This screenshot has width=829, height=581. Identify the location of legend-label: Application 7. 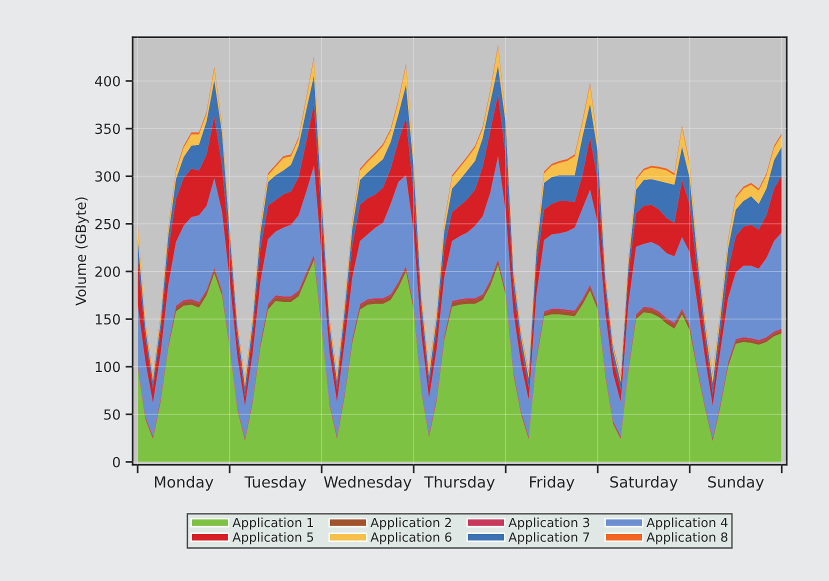
(549, 538).